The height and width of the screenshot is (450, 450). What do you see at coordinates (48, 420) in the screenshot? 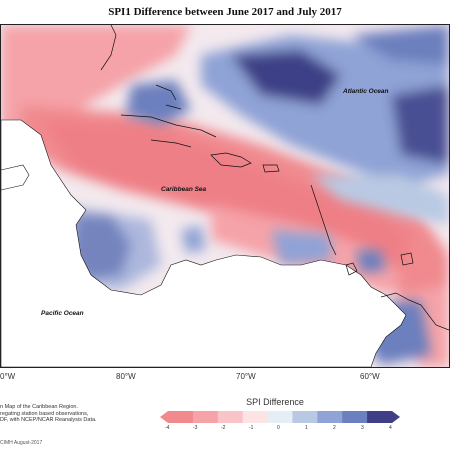
I see `note-line: DF, with NCEP/NCAR Reanalysis Data.` at bounding box center [48, 420].